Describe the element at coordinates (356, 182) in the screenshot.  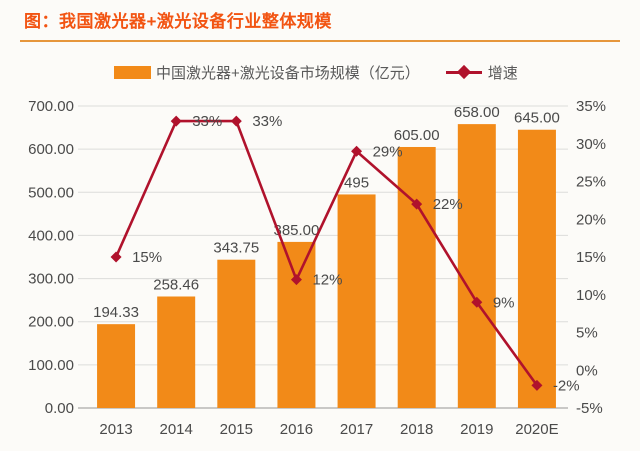
I see `svg-text: 495` at that location.